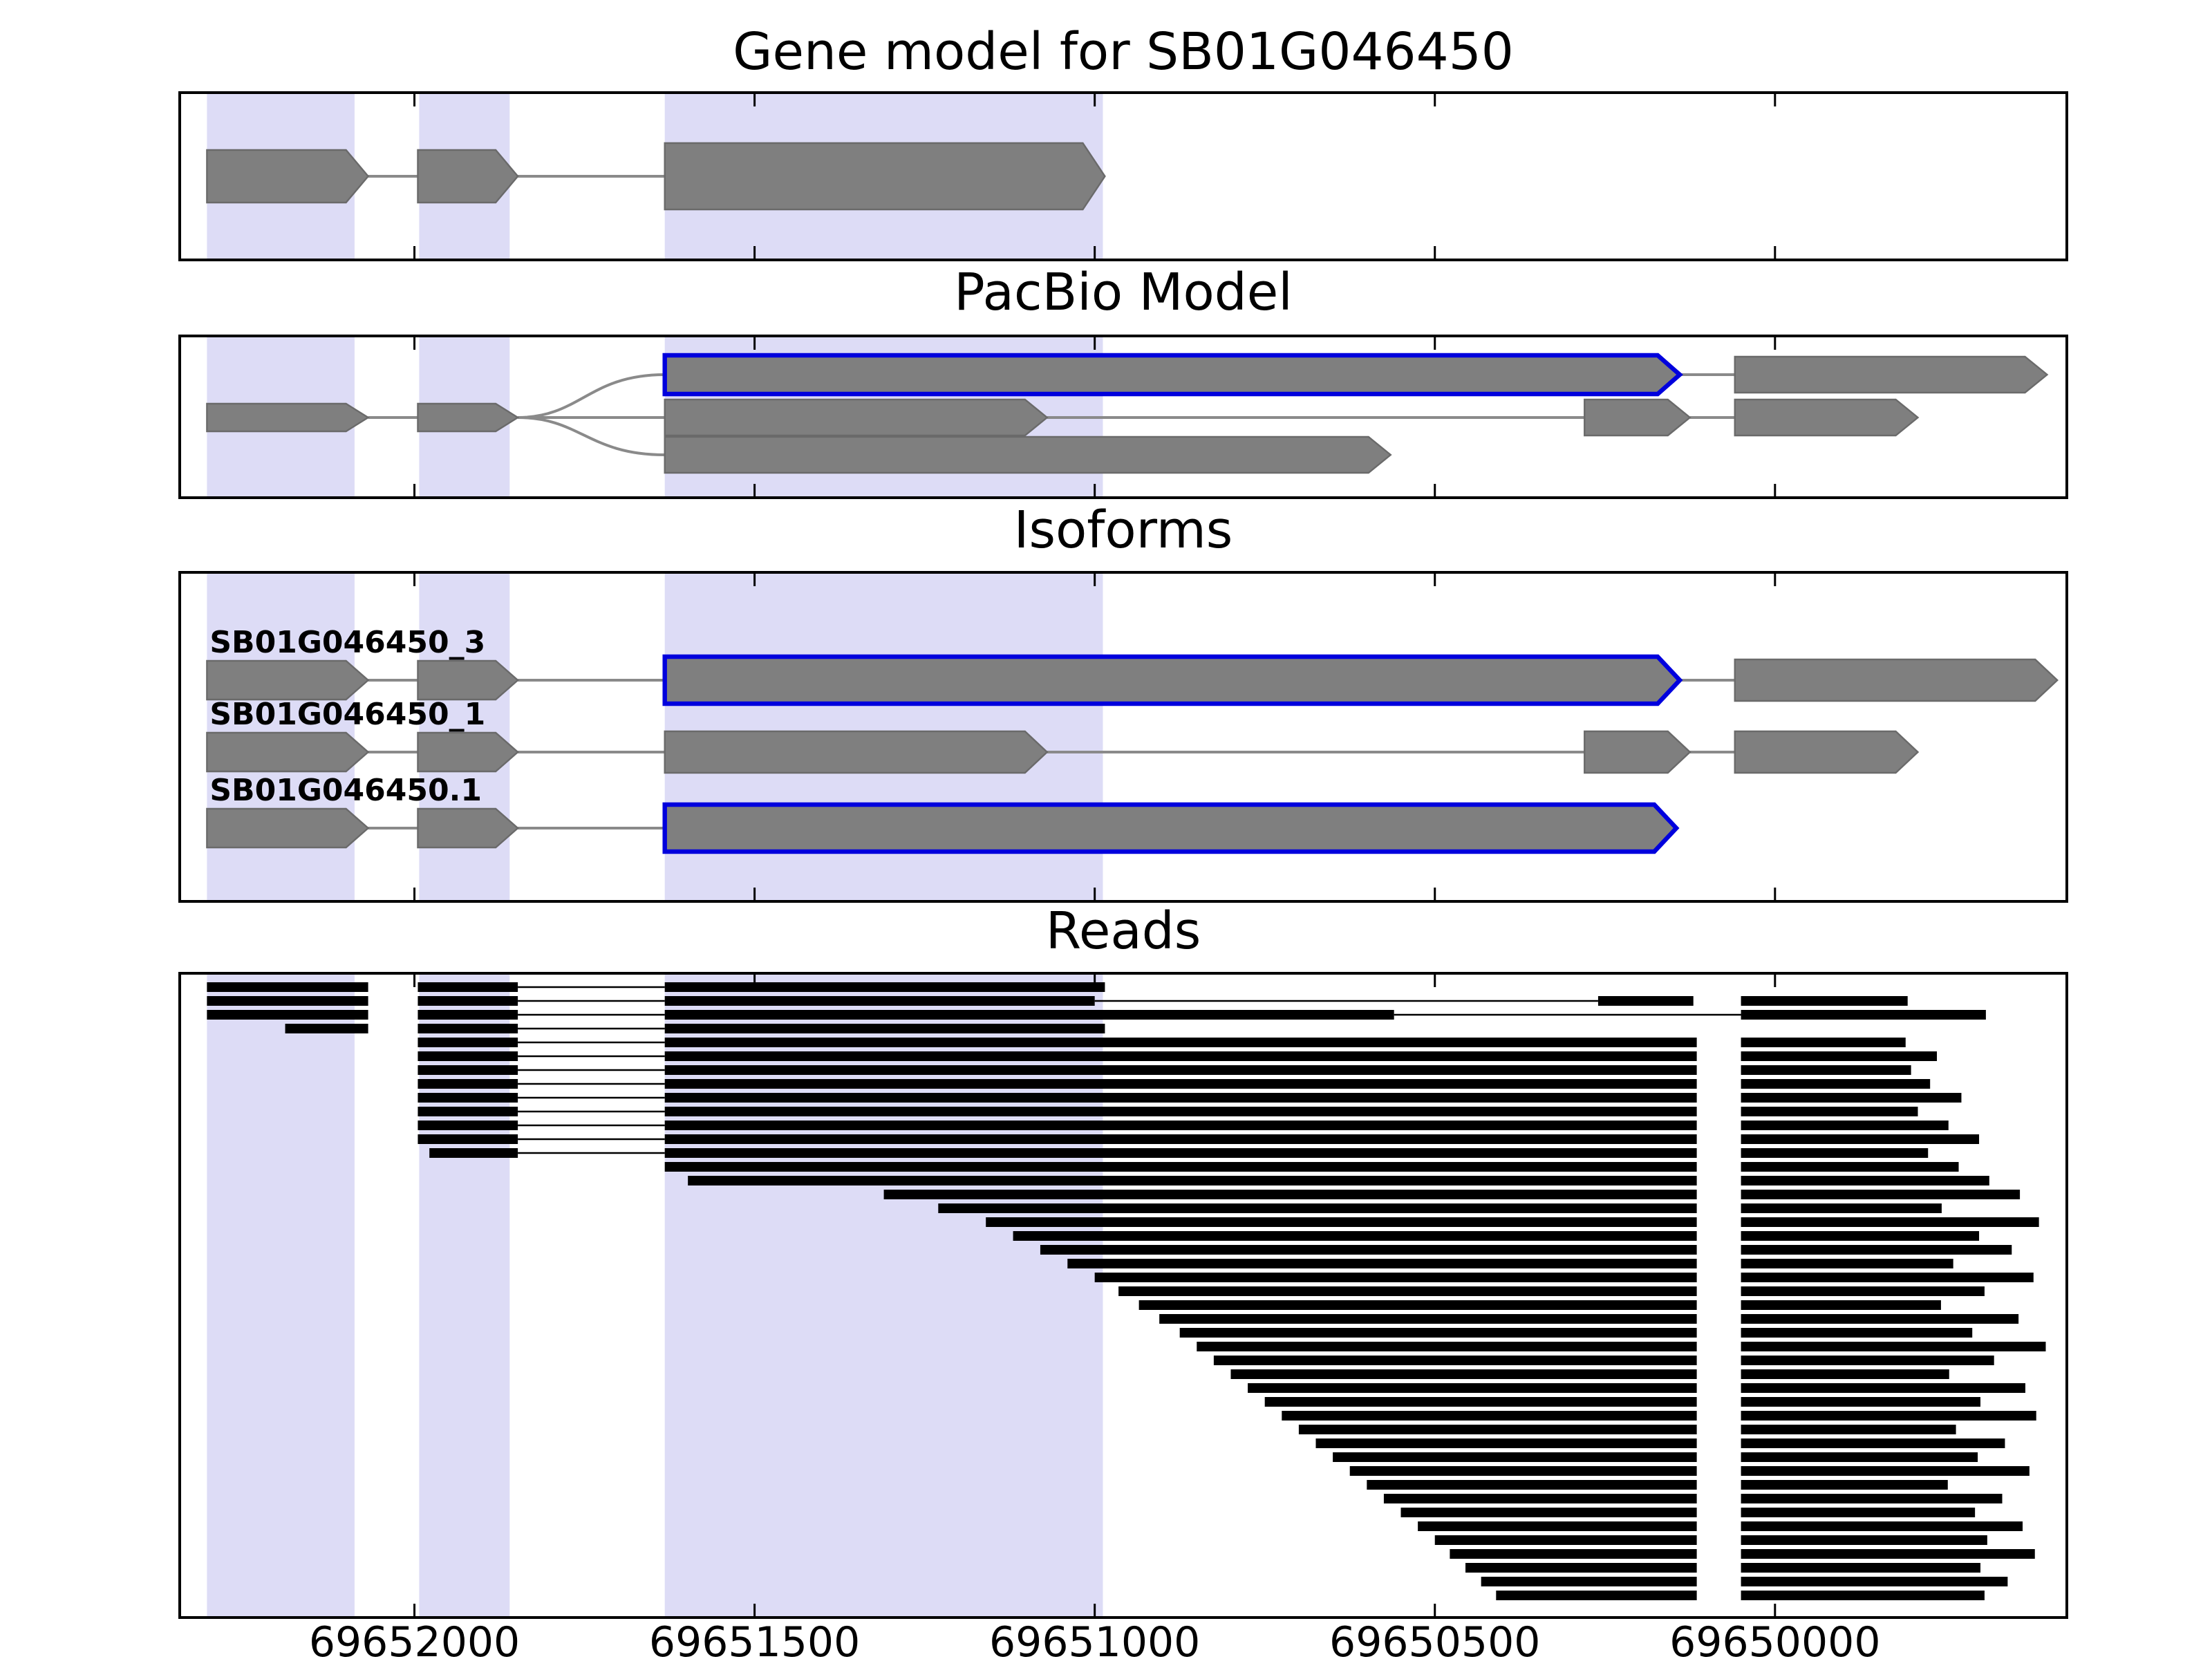  I want to click on panel-frame, so click(1123, 176).